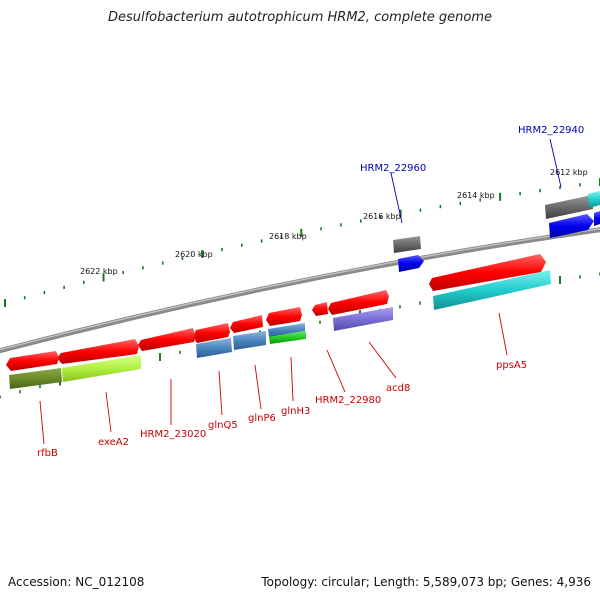 Image resolution: width=600 pixels, height=600 pixels. I want to click on gene-glnP6, so click(248, 332).